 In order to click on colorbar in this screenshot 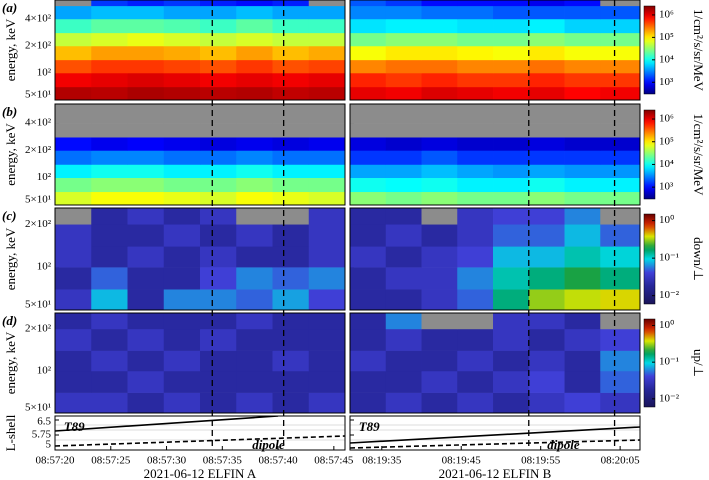, I will do `click(649, 50)`.